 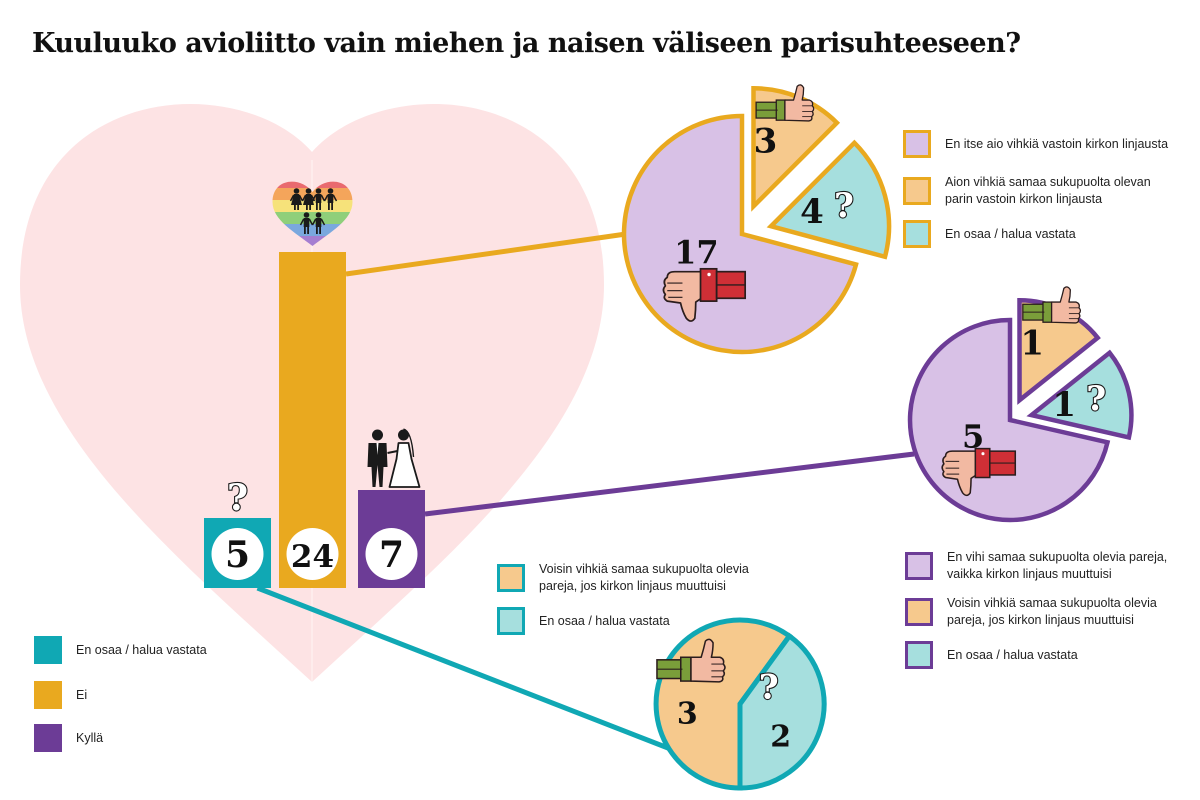 I want to click on legend-item: Ei, so click(x=194, y=695).